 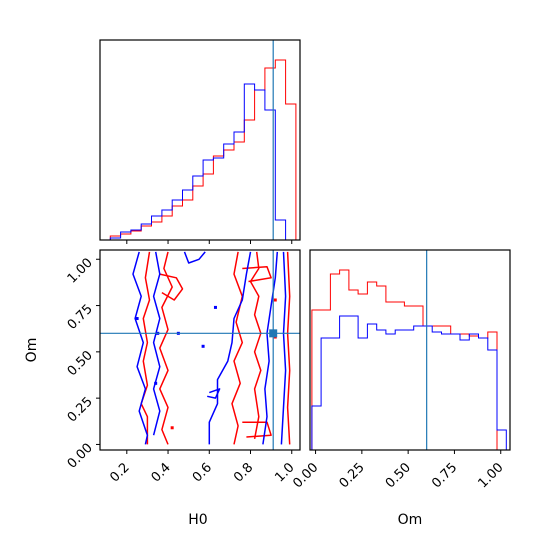 What do you see at coordinates (200, 350) in the screenshot?
I see `contour-panel-frame` at bounding box center [200, 350].